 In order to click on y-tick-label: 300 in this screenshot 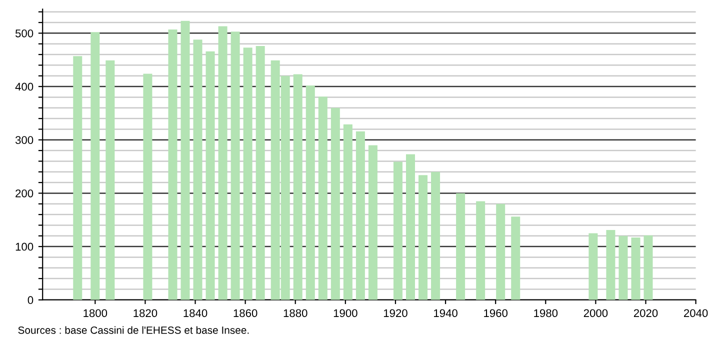, I will do `click(24, 140)`.